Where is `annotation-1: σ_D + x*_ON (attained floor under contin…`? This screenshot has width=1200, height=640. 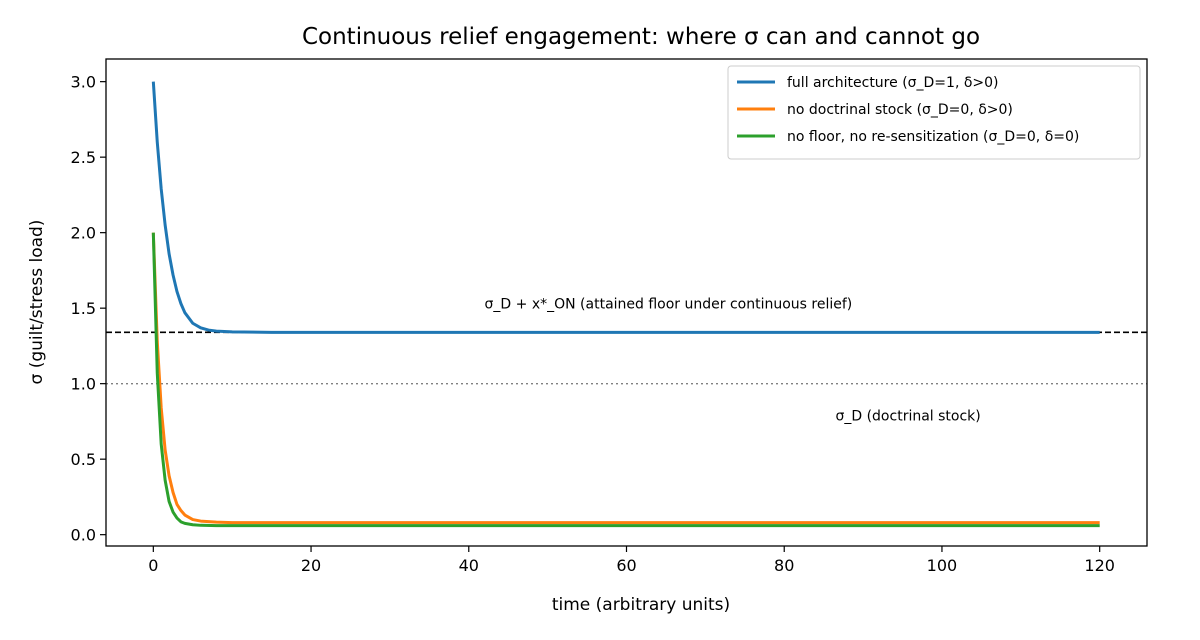 annotation-1: σ_D + x*_ON (attained floor under contin… is located at coordinates (669, 305).